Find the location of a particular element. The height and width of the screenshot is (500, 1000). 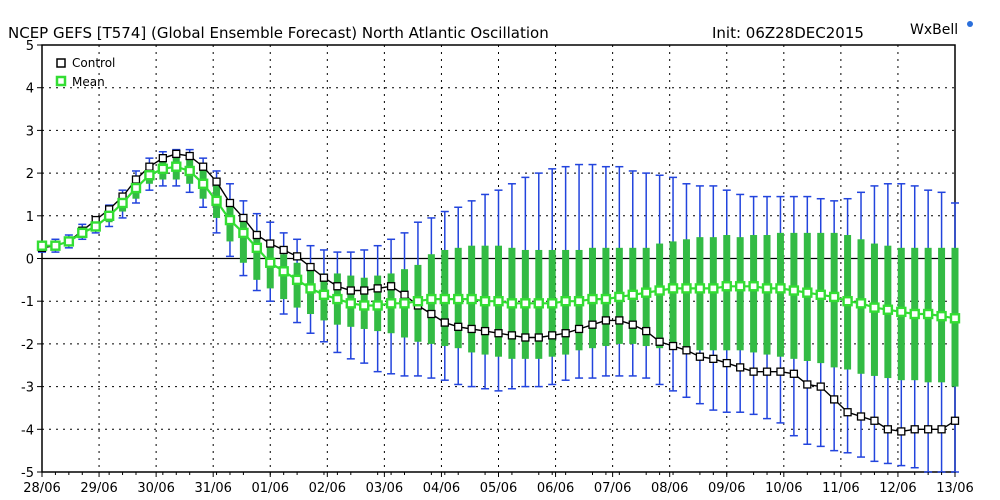

x-tick-label: 02/06 is located at coordinates (327, 488).